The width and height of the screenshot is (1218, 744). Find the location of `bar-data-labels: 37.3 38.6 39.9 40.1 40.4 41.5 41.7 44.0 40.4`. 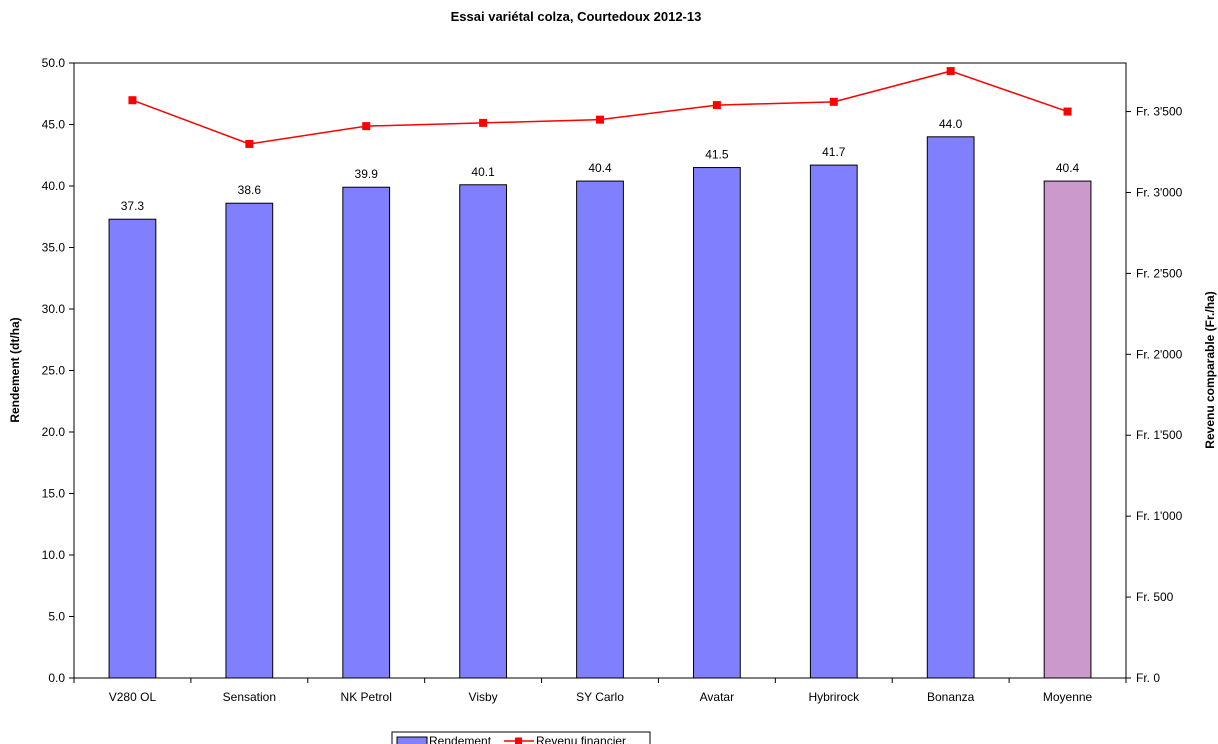

bar-data-labels: 37.3 38.6 39.9 40.1 40.4 41.5 41.7 44.0 40.4 is located at coordinates (600, 165).